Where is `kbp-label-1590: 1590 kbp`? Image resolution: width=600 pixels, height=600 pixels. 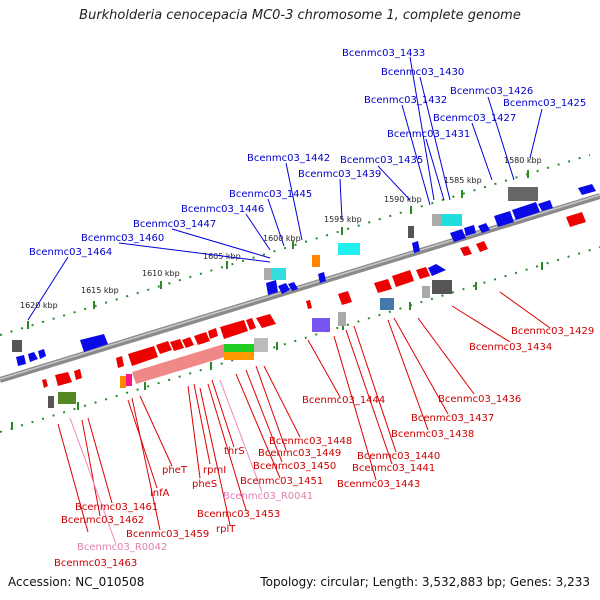
kbp-label-1590: 1590 kbp is located at coordinates (403, 199).